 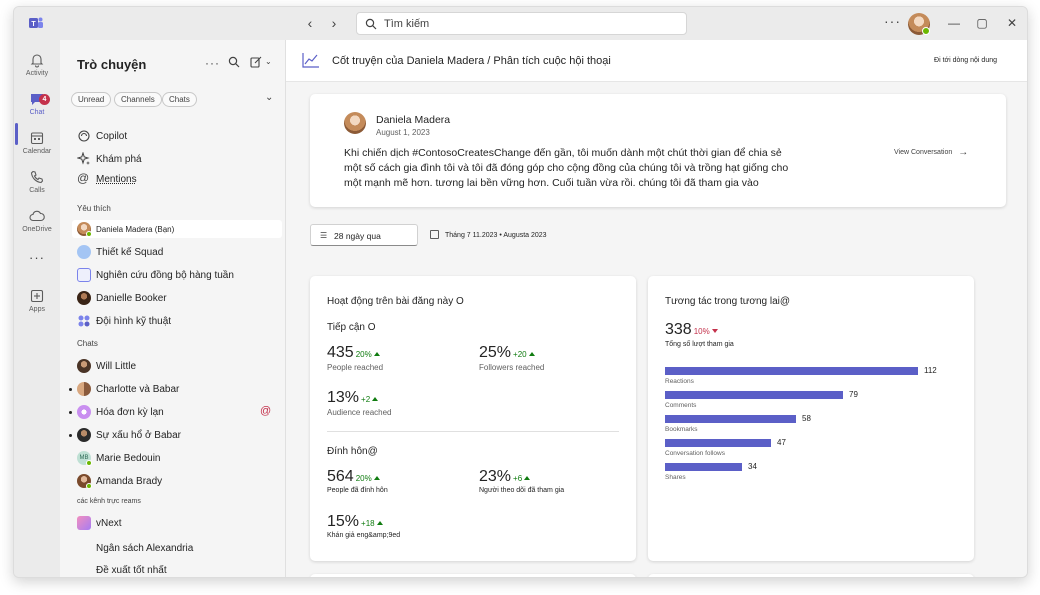 I want to click on view-conversation-label: View Conversation, so click(x=923, y=152).